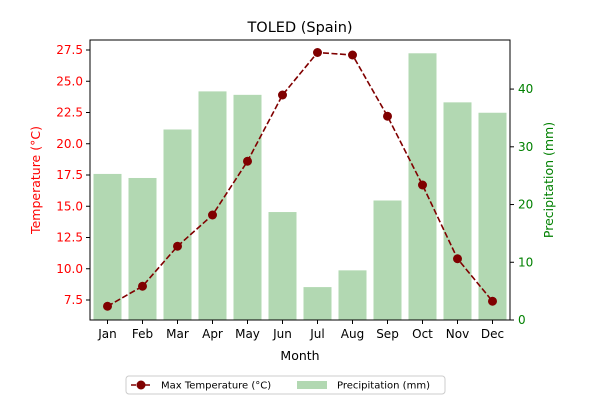 Image resolution: width=600 pixels, height=400 pixels. I want to click on legend-temperature-marker-swatch, so click(141, 385).